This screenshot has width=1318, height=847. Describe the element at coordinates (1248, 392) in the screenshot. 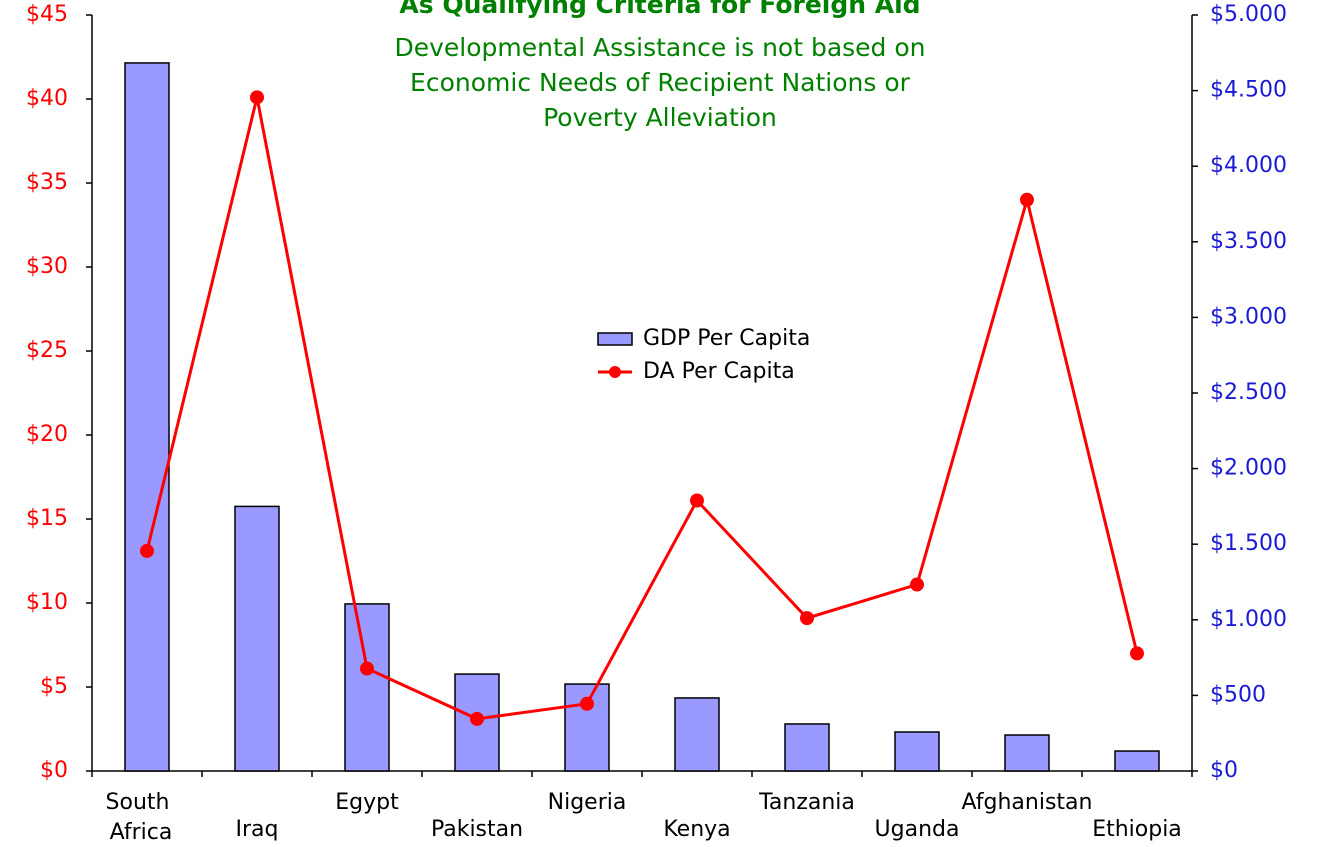

I see `y2-tick-label: $2.500` at that location.